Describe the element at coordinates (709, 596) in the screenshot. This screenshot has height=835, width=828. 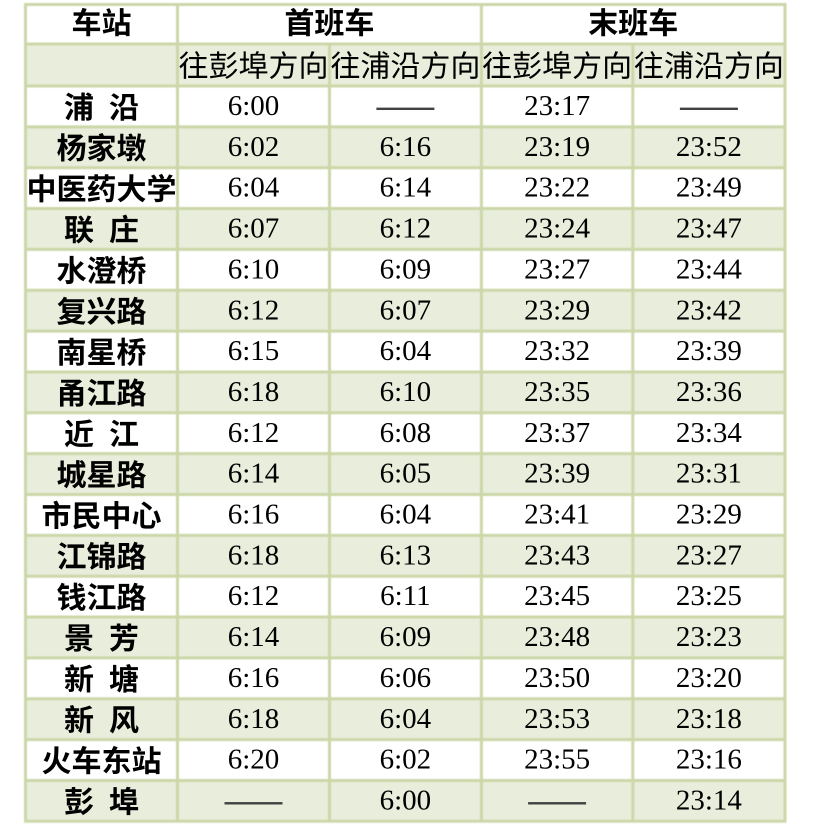
I see `svg-text: 23:25` at that location.